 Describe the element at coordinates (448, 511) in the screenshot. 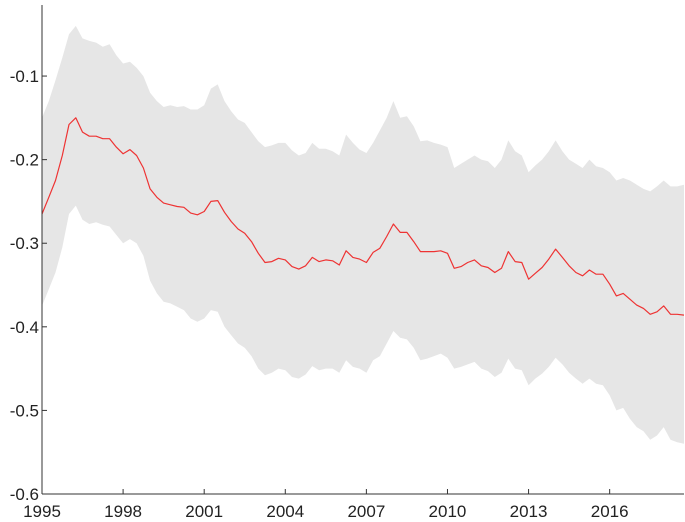

I see `x-tick-label: 2010` at that location.